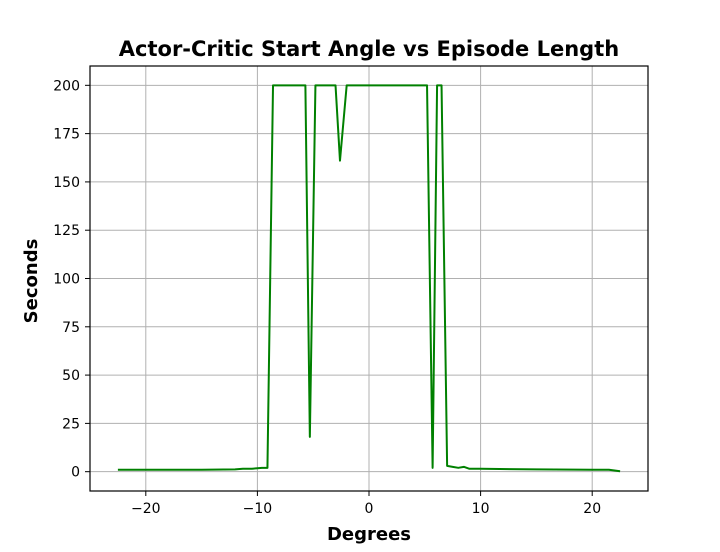  What do you see at coordinates (146, 509) in the screenshot?
I see `x-tick-label: −20` at bounding box center [146, 509].